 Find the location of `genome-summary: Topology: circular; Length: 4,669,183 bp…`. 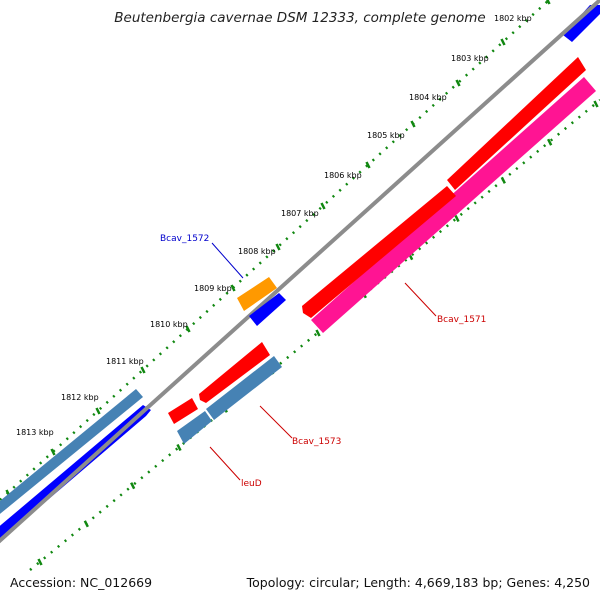

genome-summary: Topology: circular; Length: 4,669,183 bp… is located at coordinates (418, 582).